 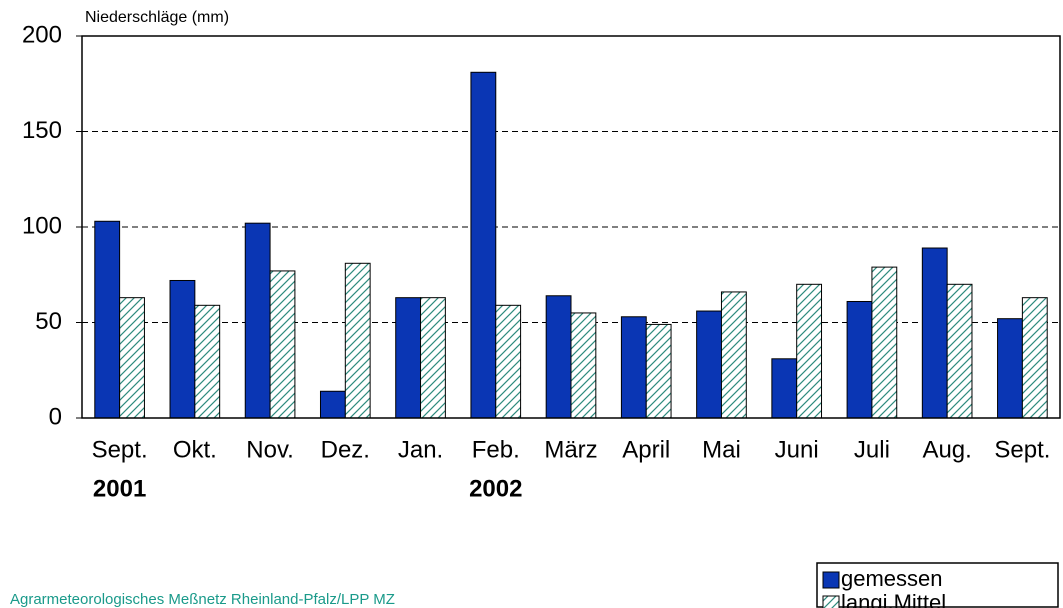 I want to click on x-tick-label: März, so click(x=570, y=449).